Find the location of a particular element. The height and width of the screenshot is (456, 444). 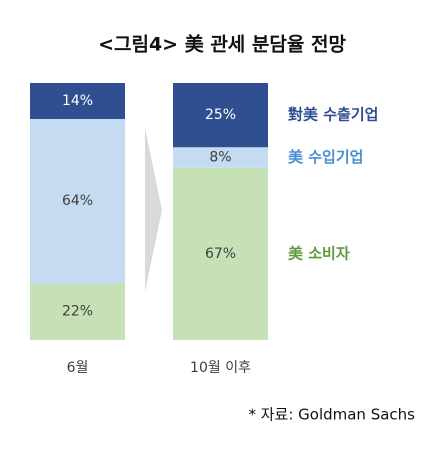

source-note: * 자료: Goldman Sachs is located at coordinates (331, 415).